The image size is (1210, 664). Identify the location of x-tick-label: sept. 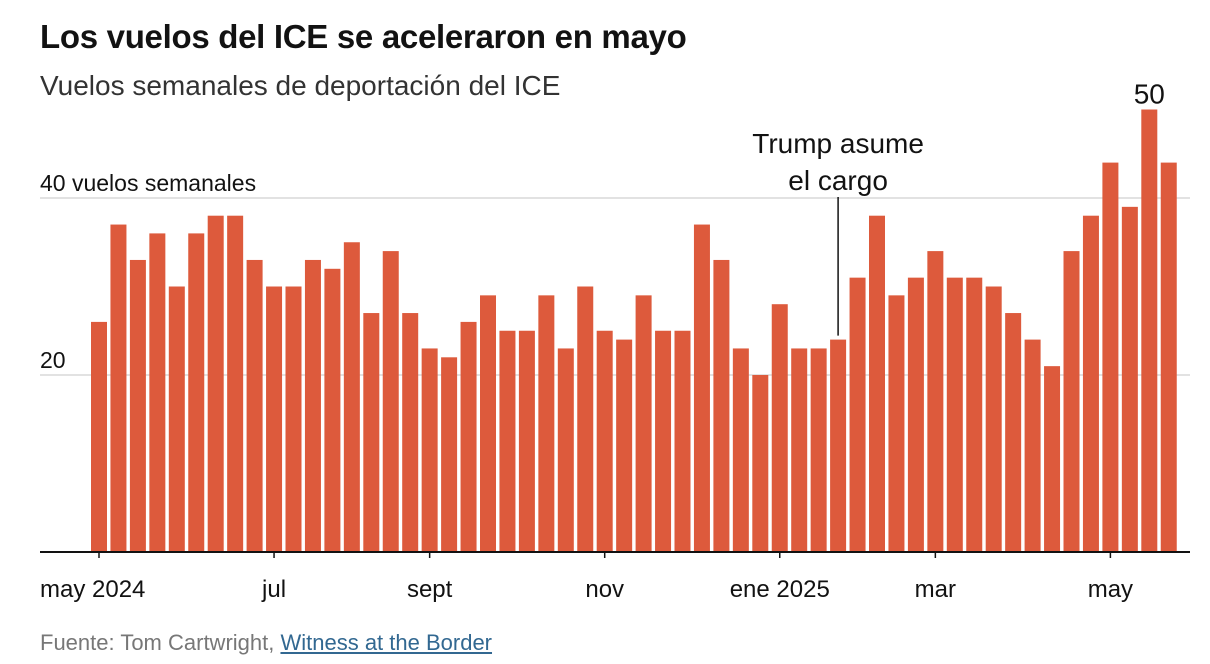
(430, 589).